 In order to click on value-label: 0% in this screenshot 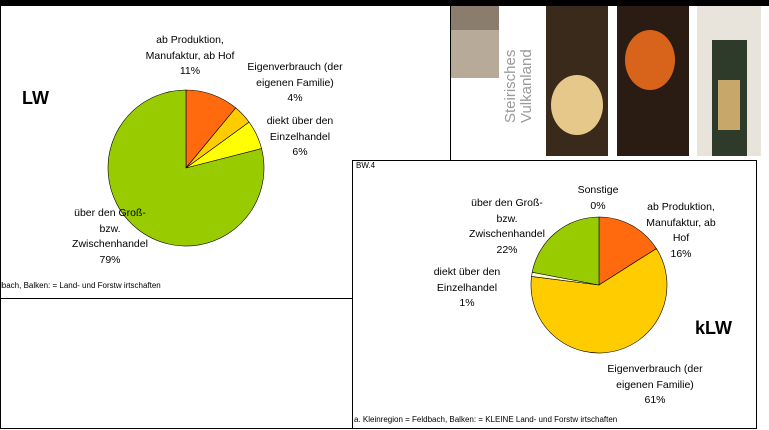, I will do `click(598, 205)`.